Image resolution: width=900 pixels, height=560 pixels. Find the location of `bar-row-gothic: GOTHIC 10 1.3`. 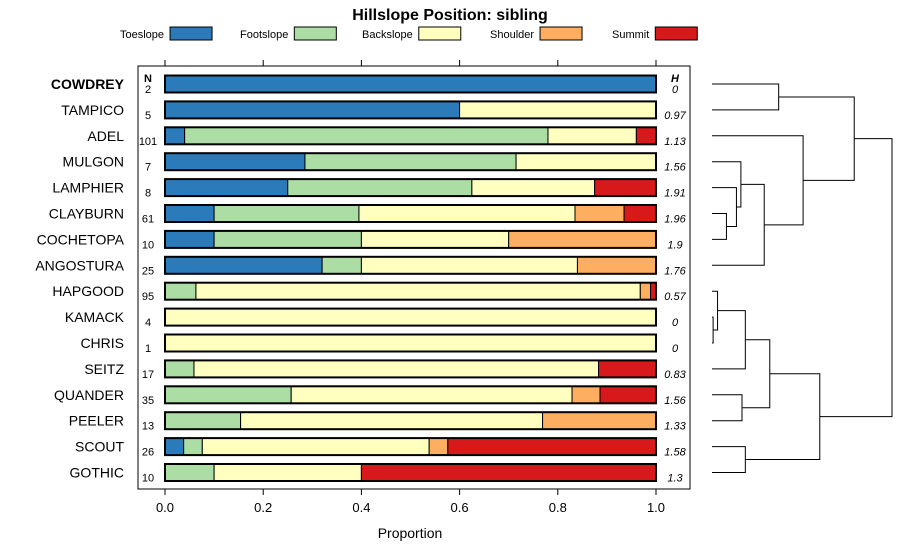

bar-row-gothic: GOTHIC 10 1.3 is located at coordinates (377, 474).